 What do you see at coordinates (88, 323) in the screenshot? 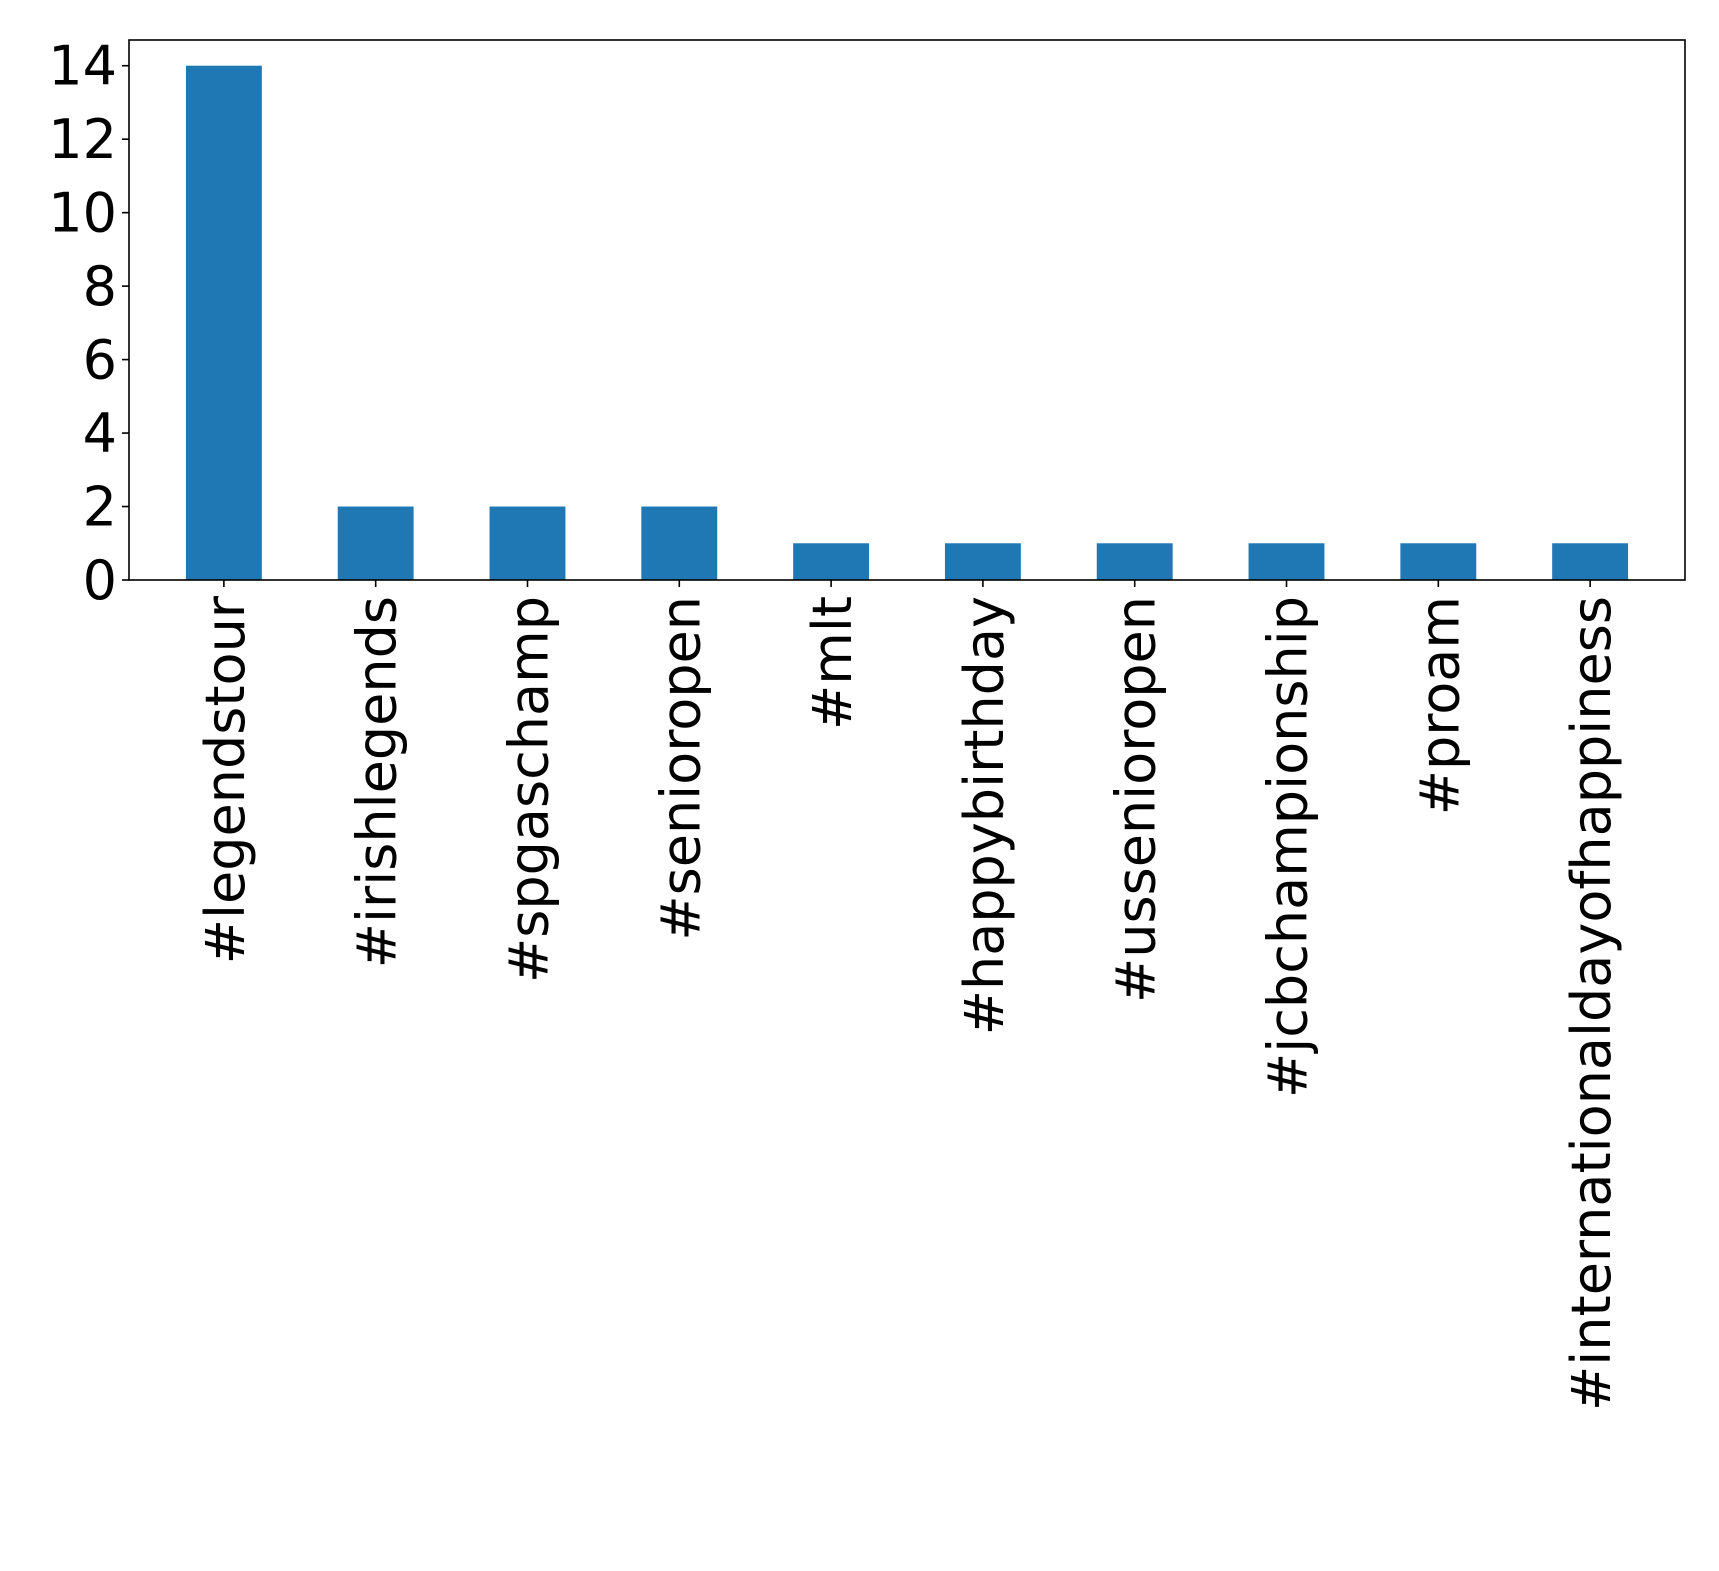
I see `y-axis: 0 2 4 6 8 10 12 14` at bounding box center [88, 323].